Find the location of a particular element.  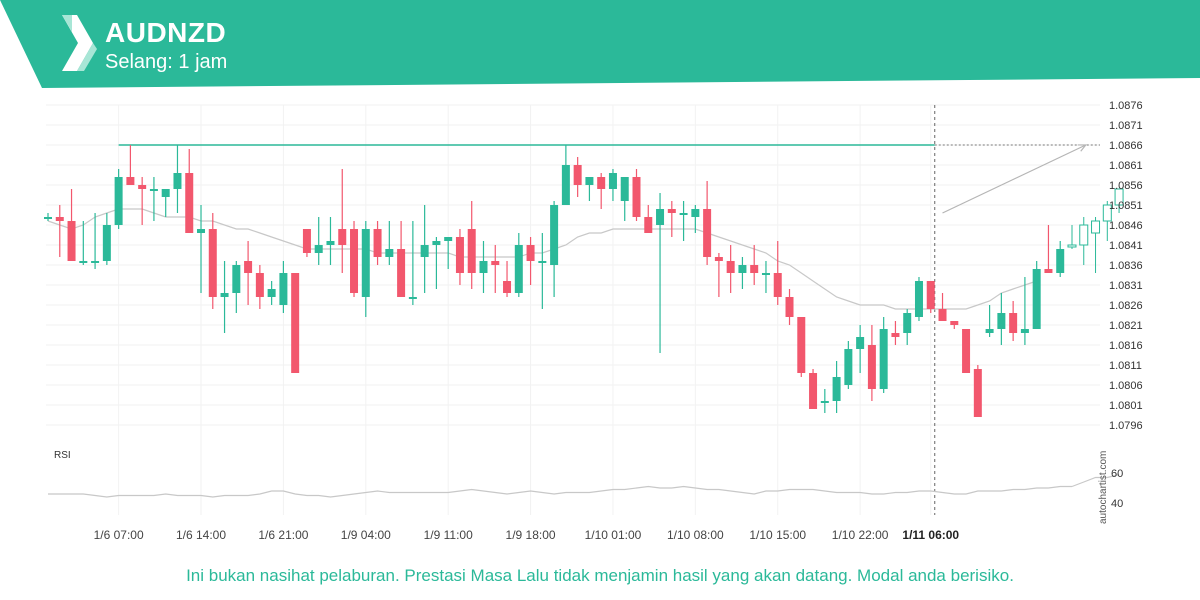

time-tick-label: 1/6 14:00 is located at coordinates (201, 535).